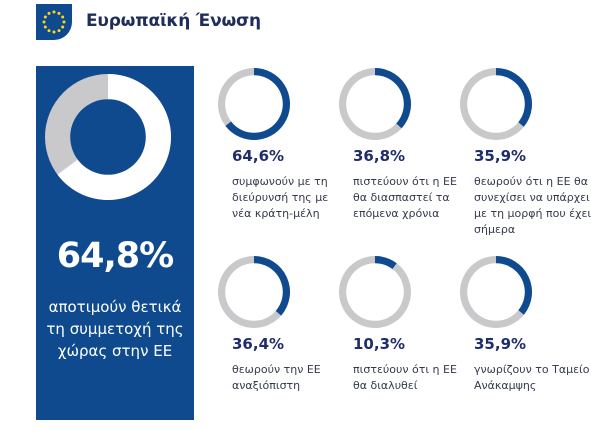 This screenshot has height=431, width=591. I want to click on stat-card-unreliable: 36,4% θεωρούν την ΕΕ αναξιόπιστη, so click(275, 343).